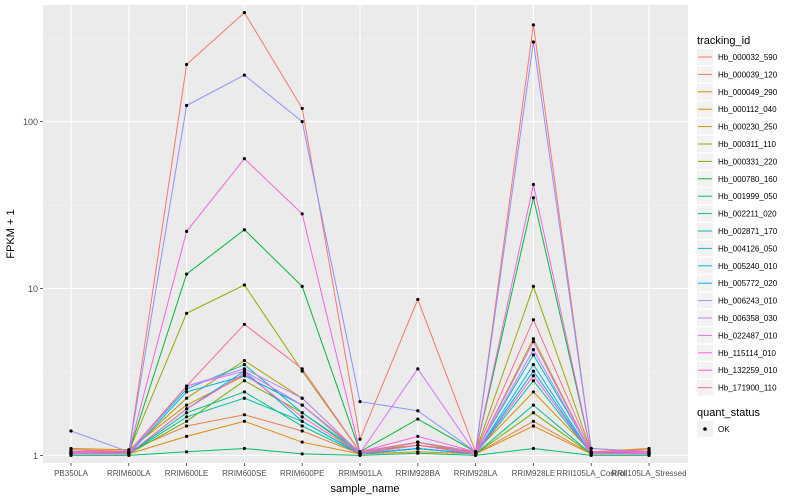  I want to click on legend-label: Hb_006358_030, so click(748, 318).